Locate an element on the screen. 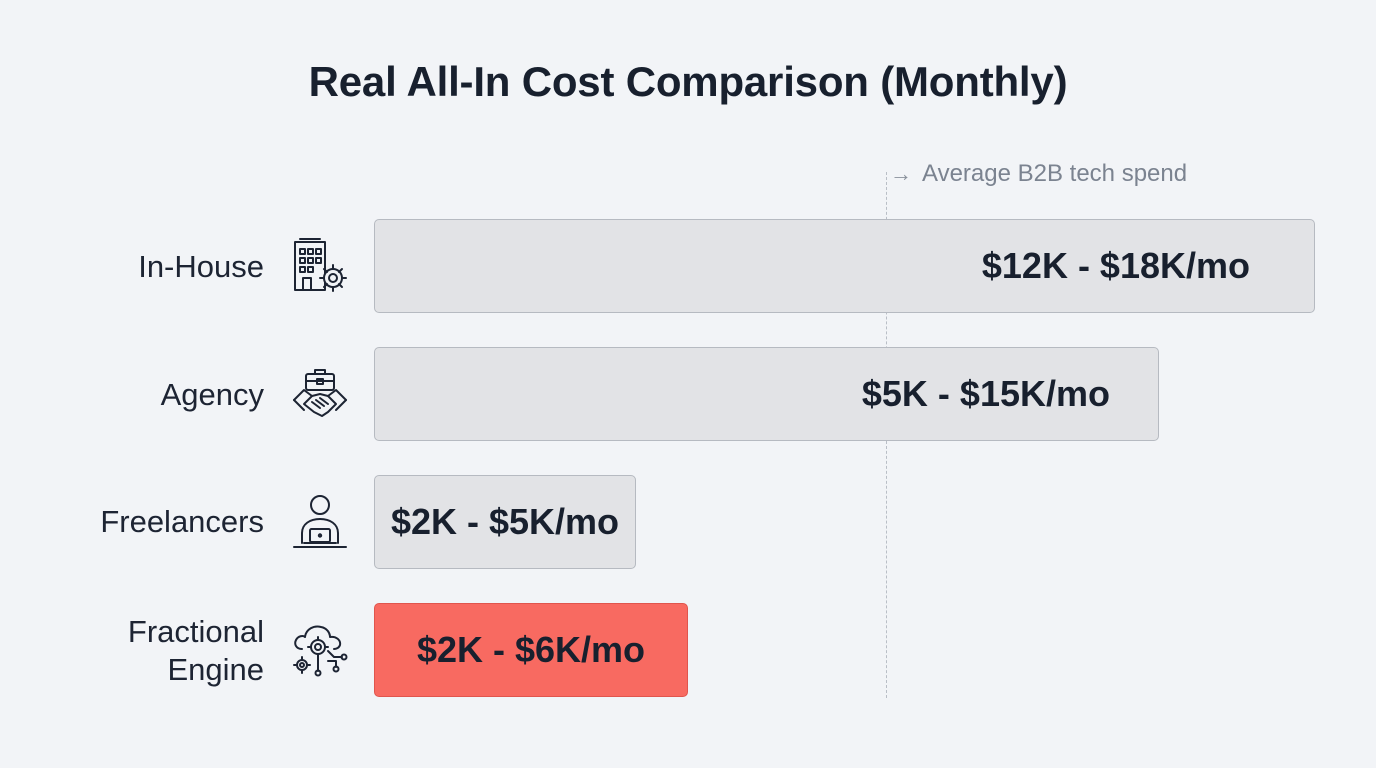  category-label-fractional-engine: Fractional Engine is located at coordinates (134, 651).